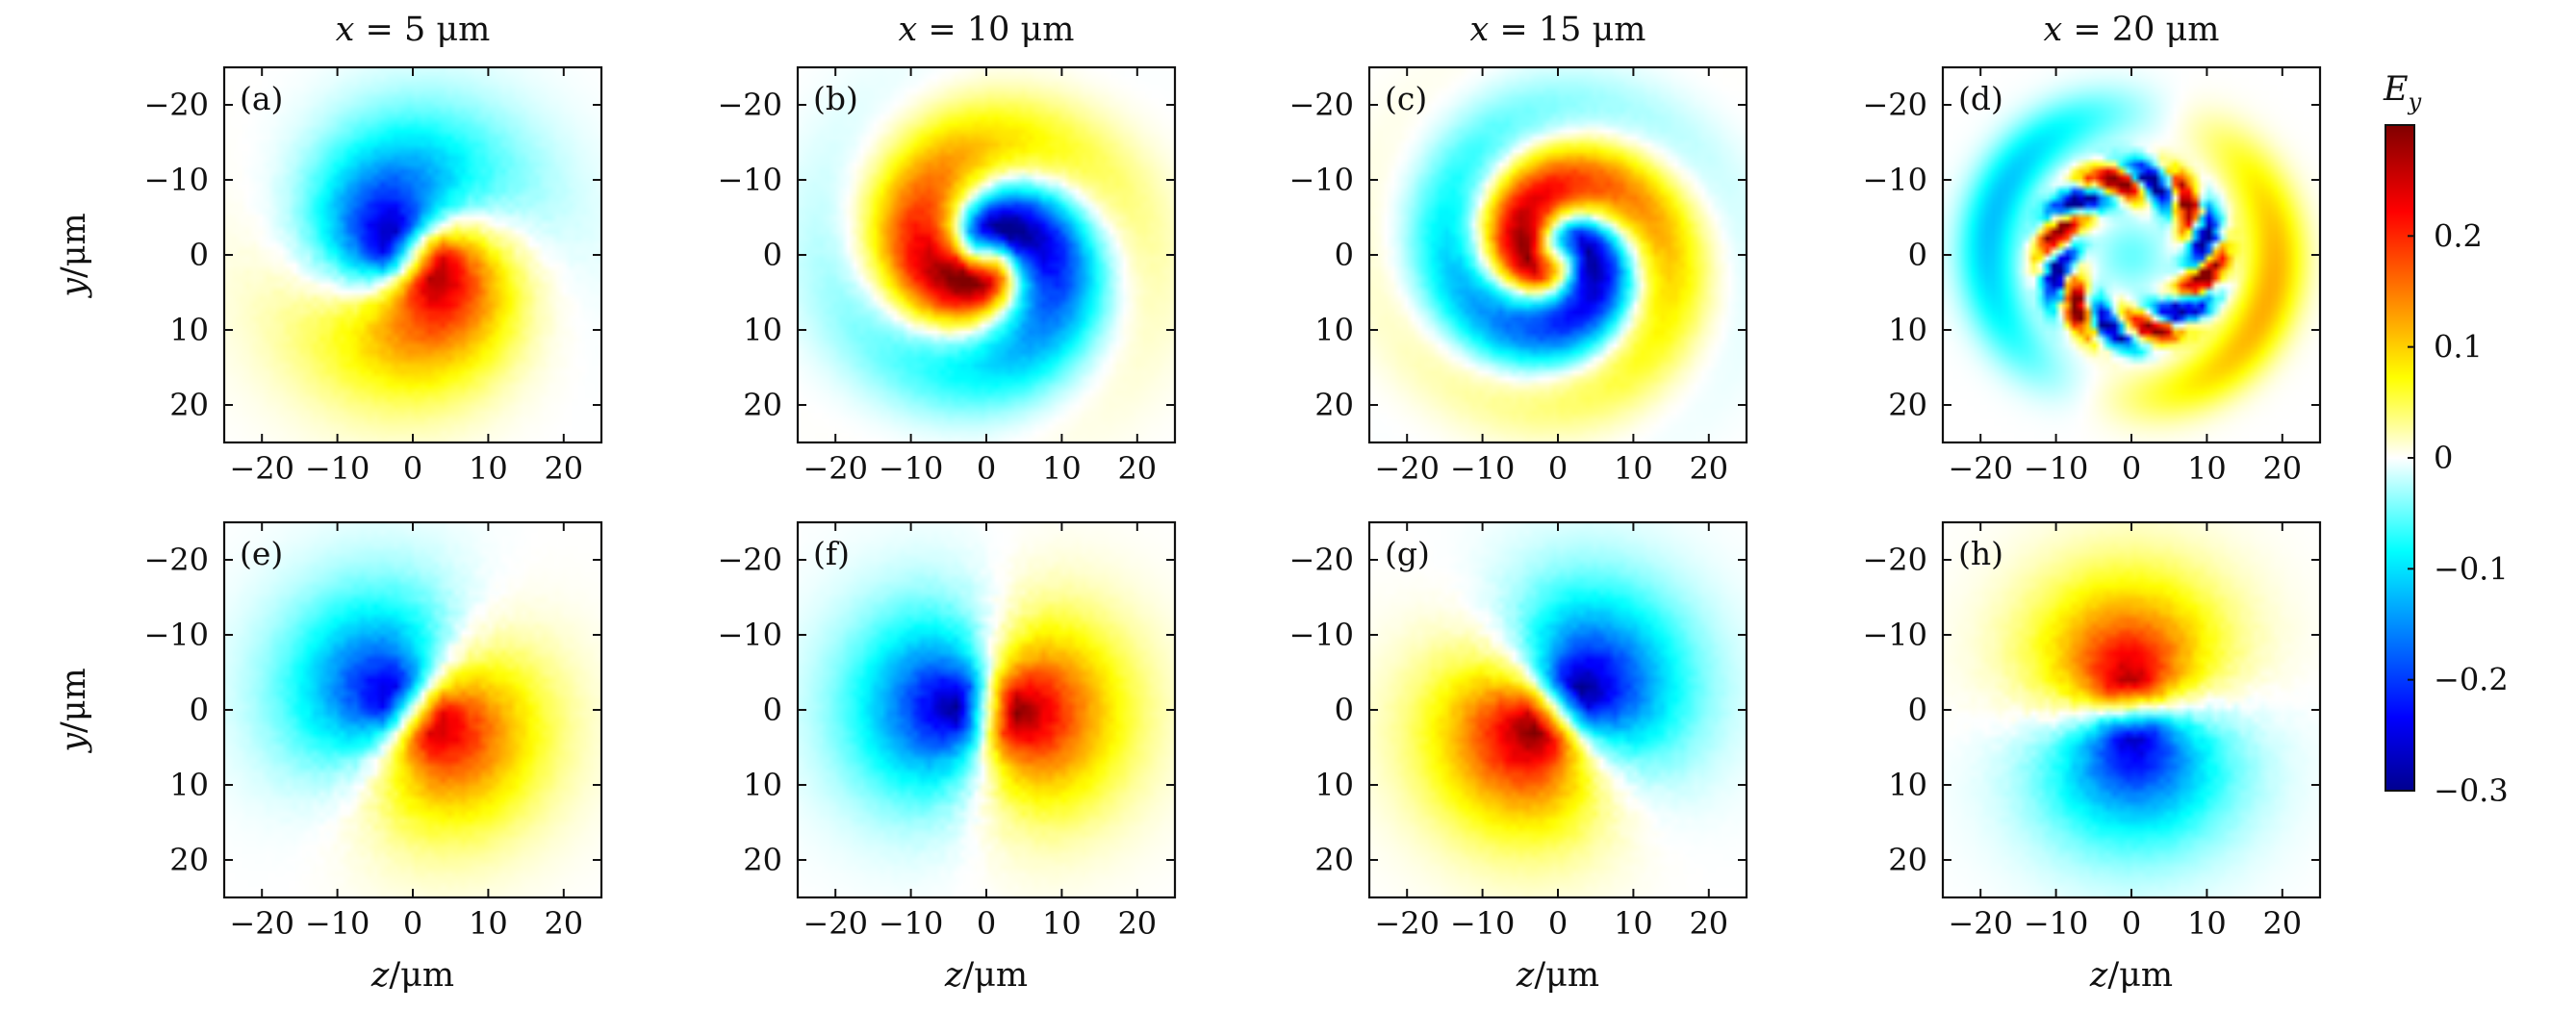  Describe the element at coordinates (1518, 276) in the screenshot. I see `panel-c: −20 −10 0 10 20 −20 −10 0 10 20 (c)` at that location.